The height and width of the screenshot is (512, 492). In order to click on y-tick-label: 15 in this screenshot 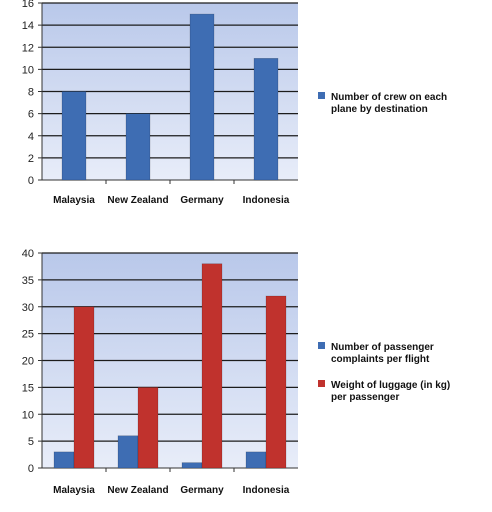, I will do `click(28, 388)`.